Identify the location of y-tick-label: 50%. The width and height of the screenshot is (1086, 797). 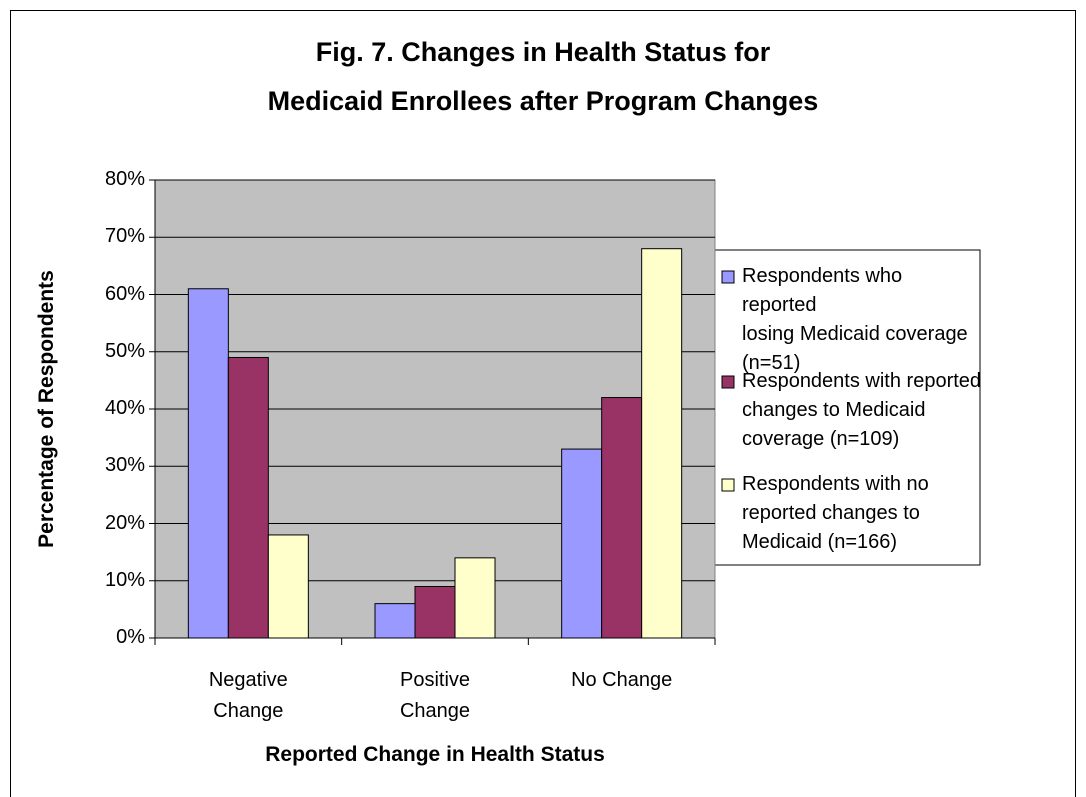
(124, 350).